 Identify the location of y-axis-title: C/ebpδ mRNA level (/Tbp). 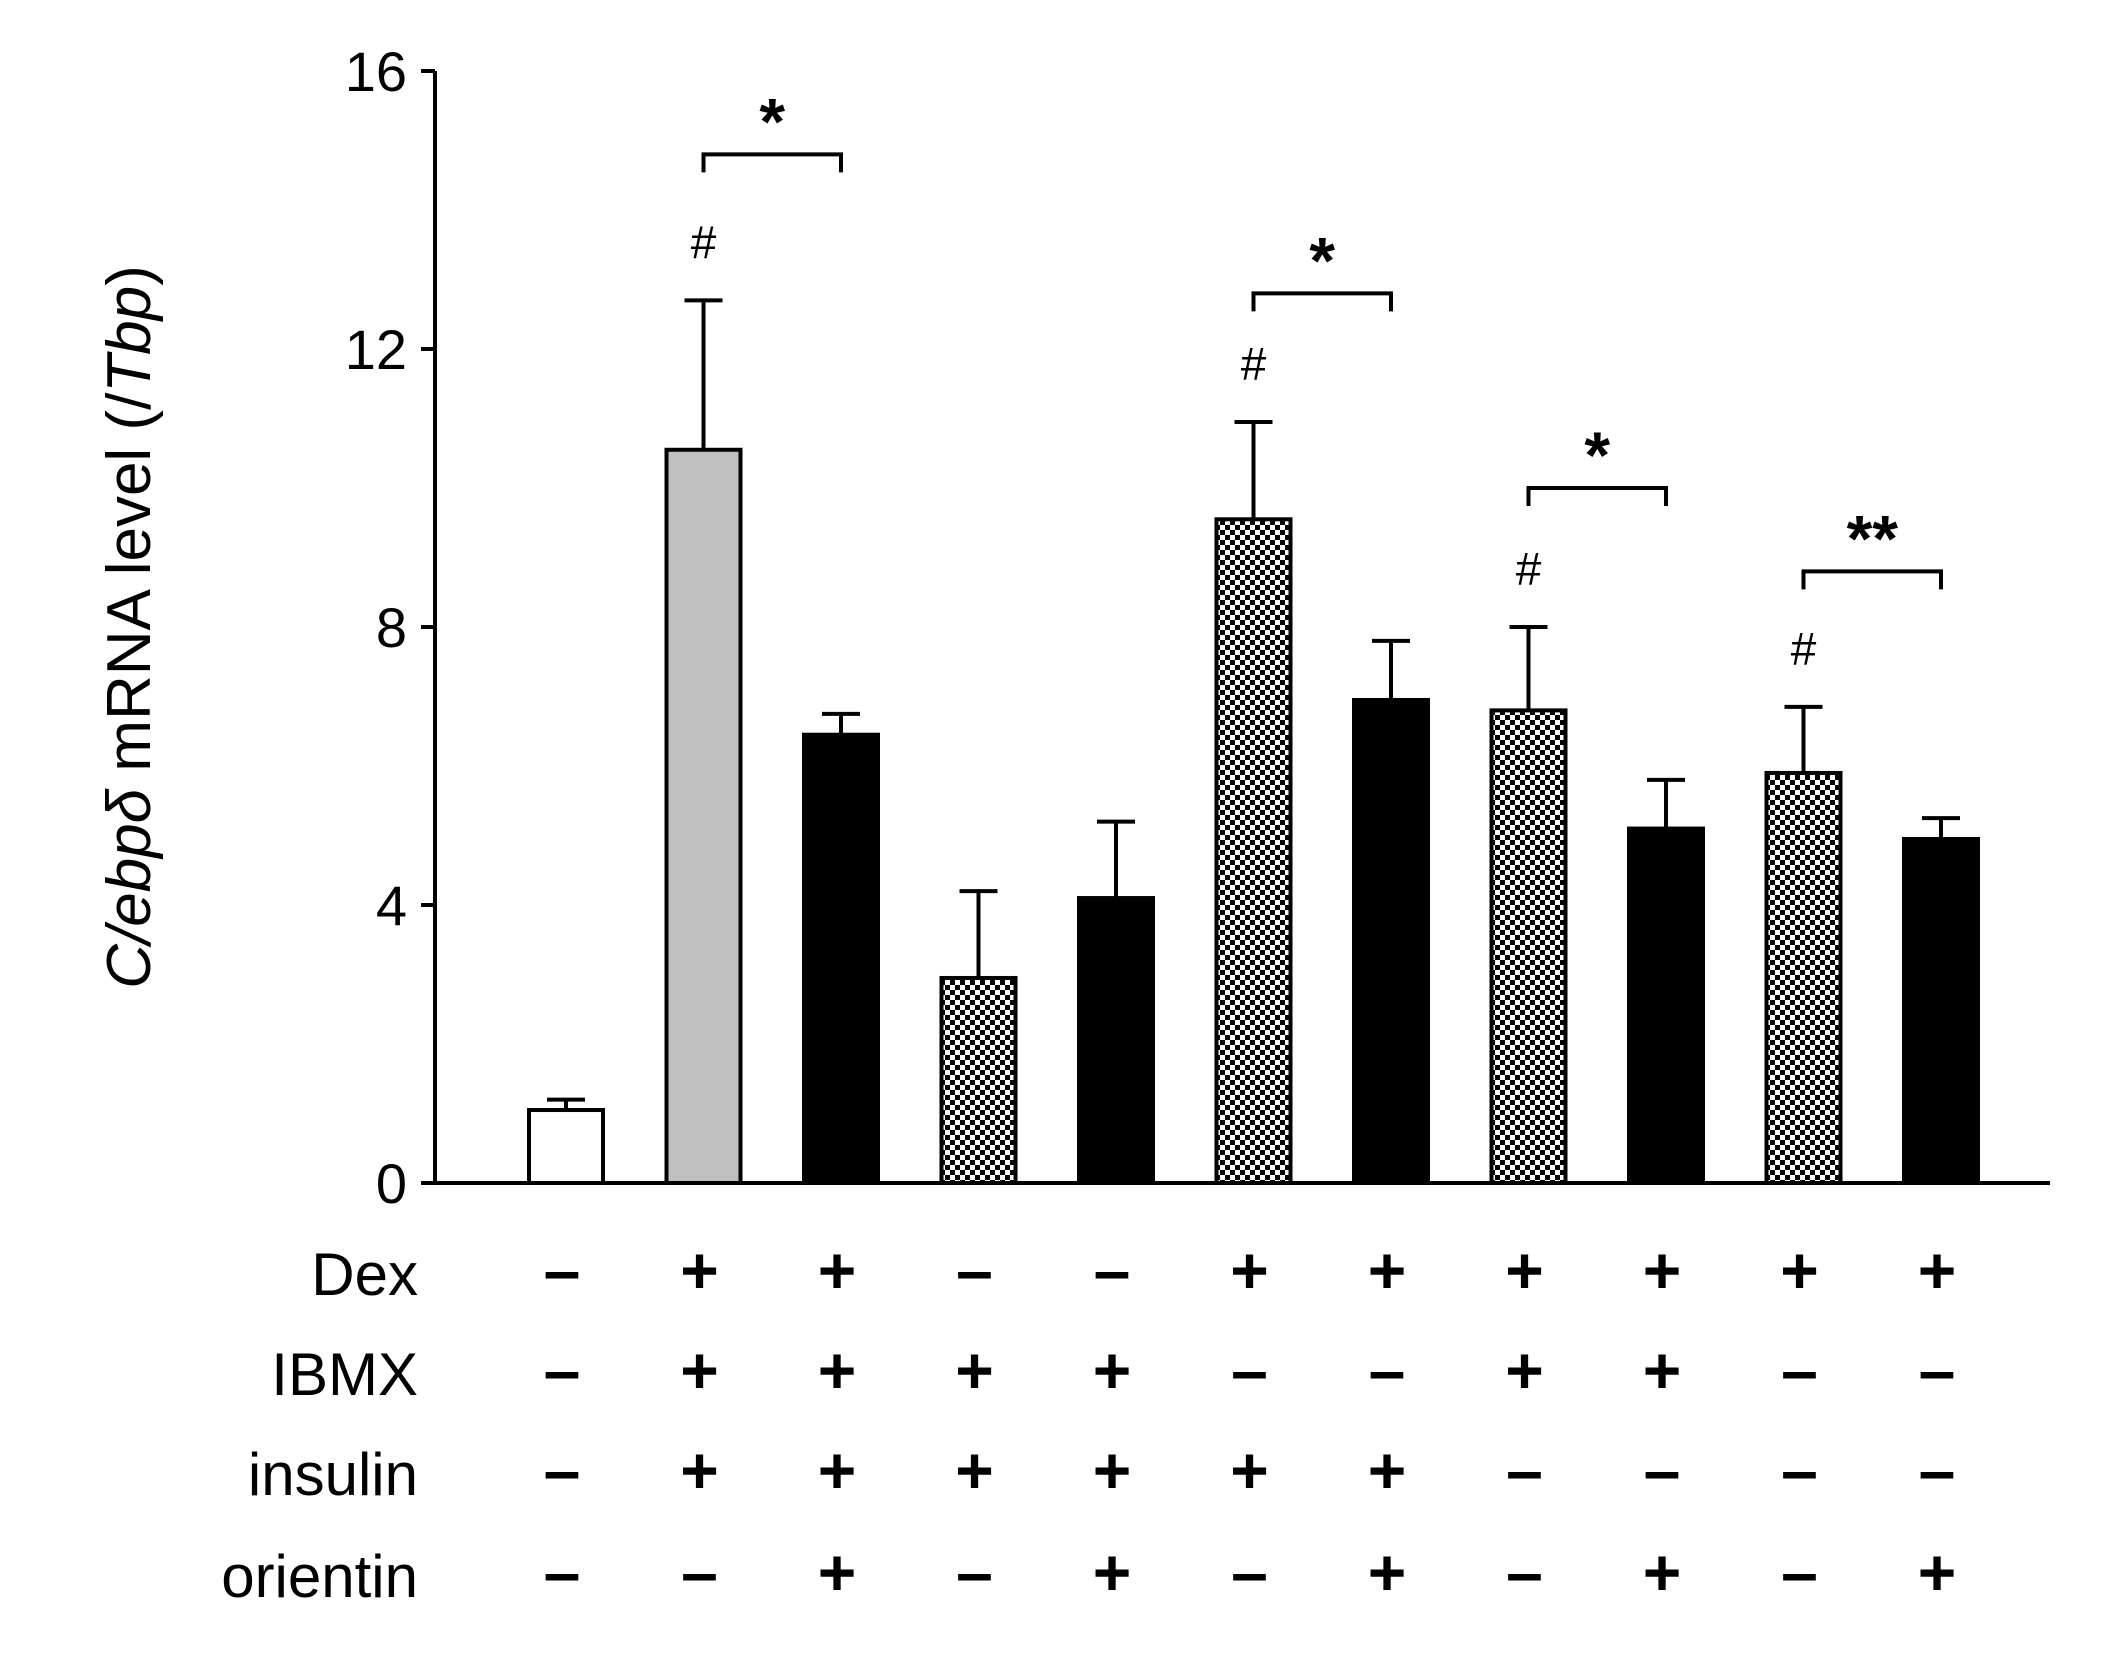
(129, 627).